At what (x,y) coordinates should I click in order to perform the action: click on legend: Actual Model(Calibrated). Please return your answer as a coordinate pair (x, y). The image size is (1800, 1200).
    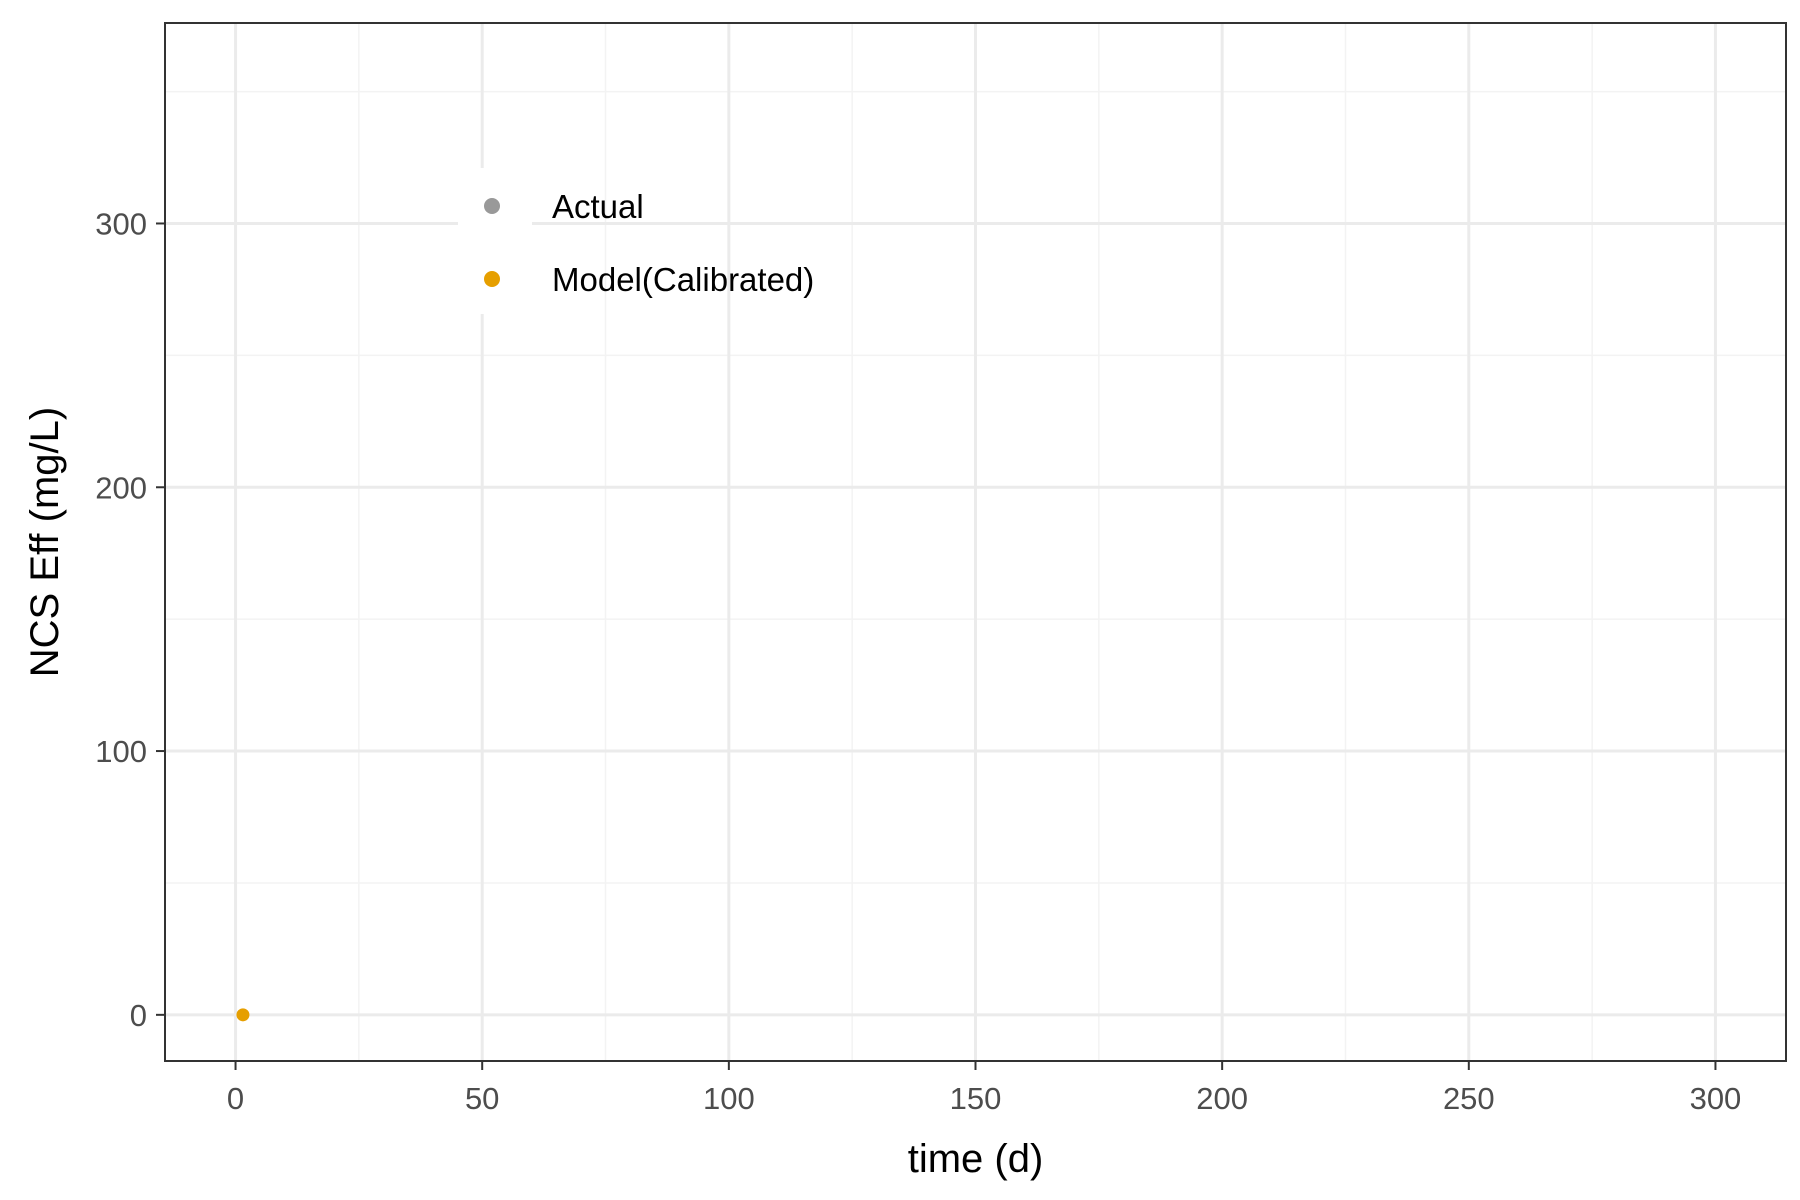
    Looking at the image, I should click on (636, 241).